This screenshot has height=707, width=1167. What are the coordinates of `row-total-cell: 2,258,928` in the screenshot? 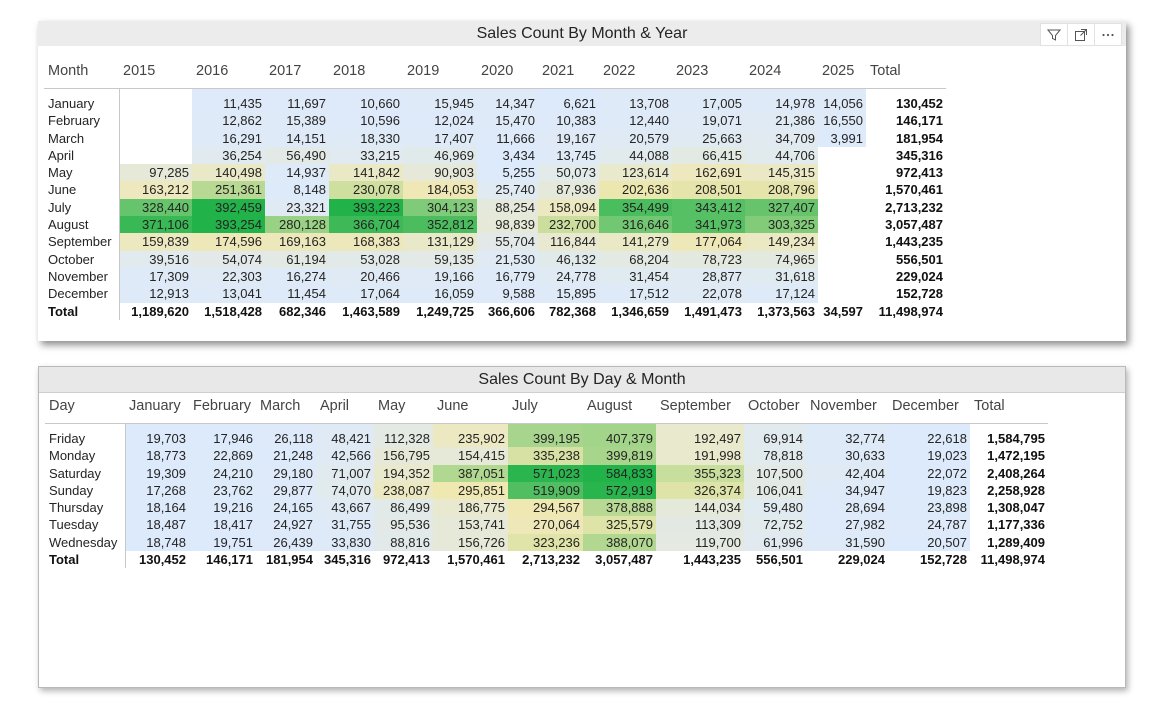 It's located at (1016, 490).